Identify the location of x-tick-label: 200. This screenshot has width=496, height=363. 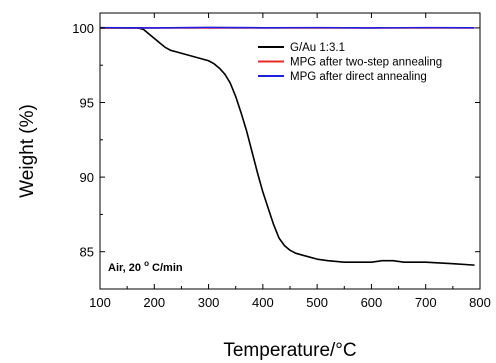
(154, 302).